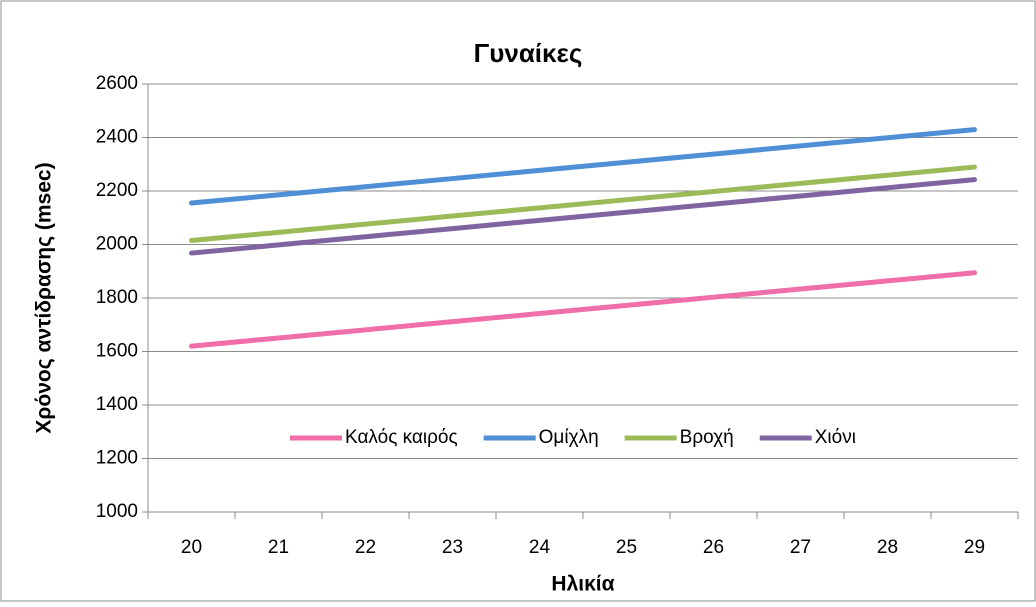 This screenshot has height=607, width=1036. What do you see at coordinates (117, 244) in the screenshot?
I see `y-tick-label: 2000` at bounding box center [117, 244].